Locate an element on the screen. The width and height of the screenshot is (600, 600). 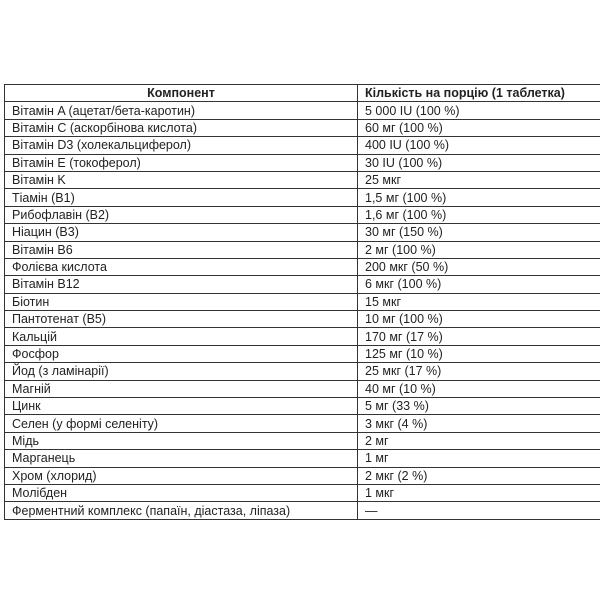
table-row: Молібден 1 мкг is located at coordinates (302, 493).